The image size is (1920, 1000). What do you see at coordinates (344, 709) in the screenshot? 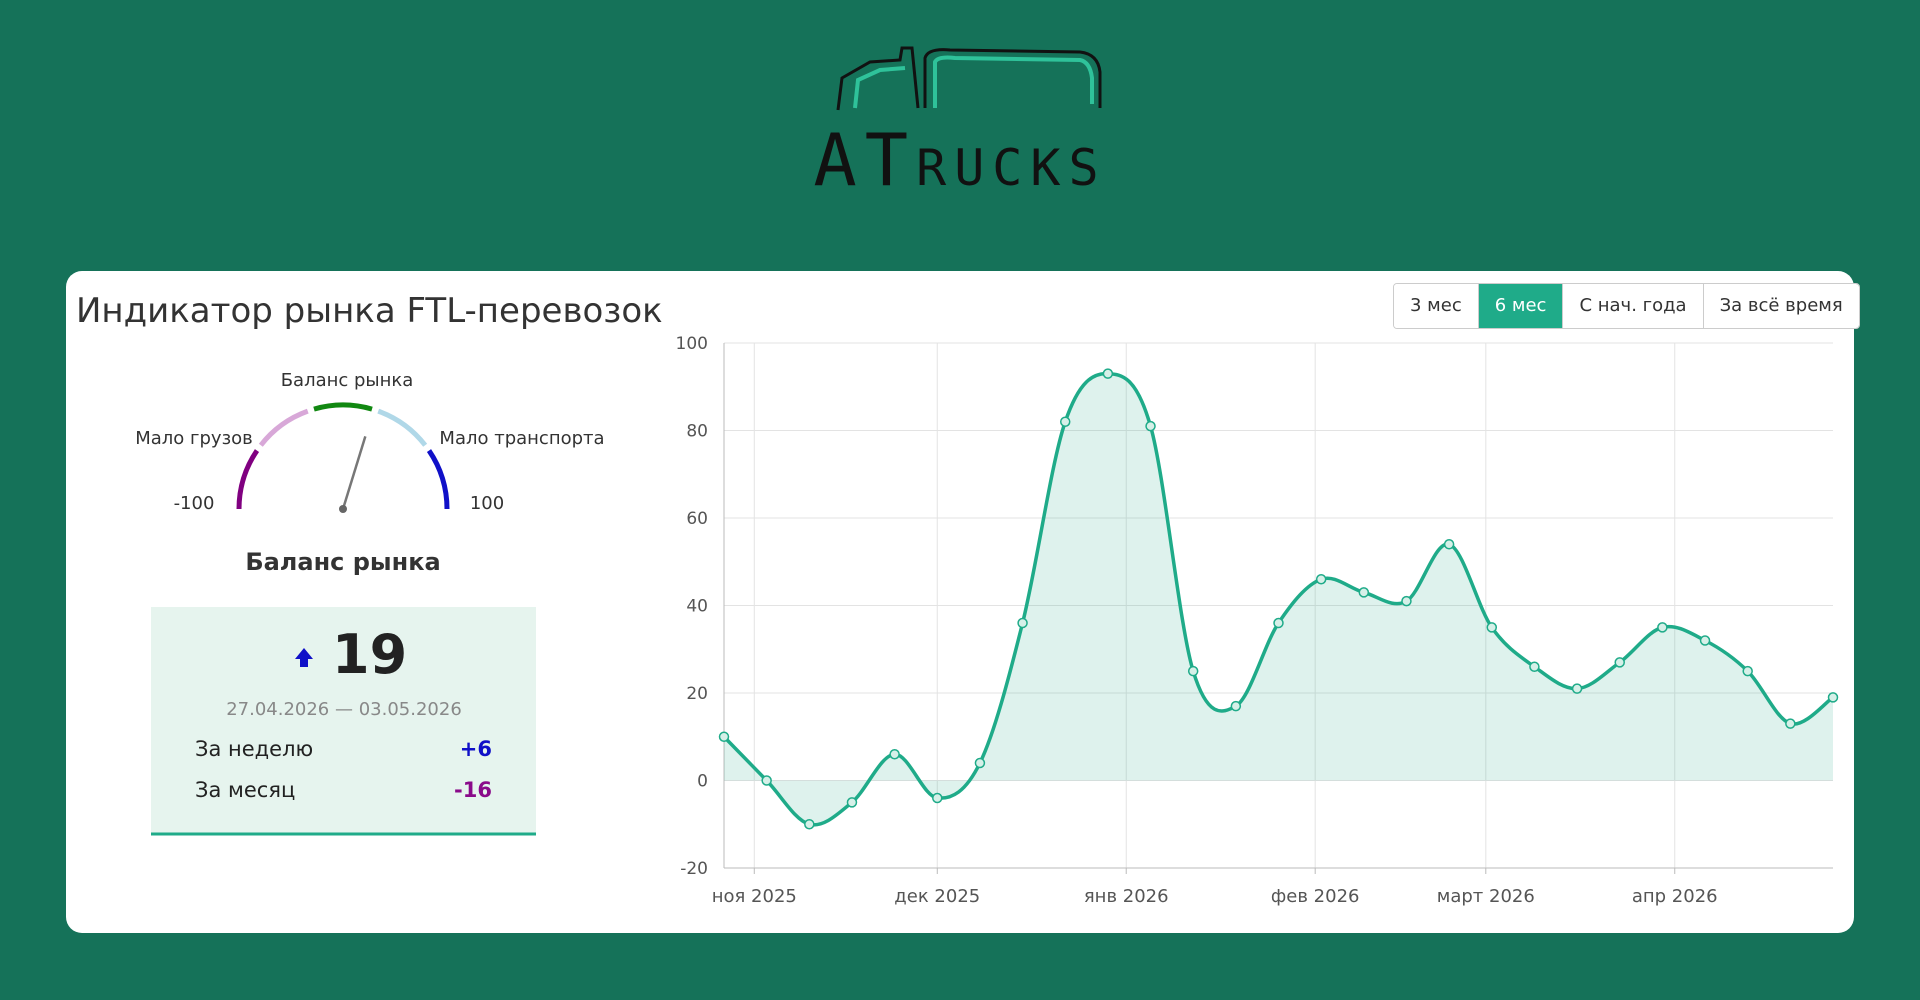
I see `summary-period: 27.04.2026 — 03.05.2026` at bounding box center [344, 709].